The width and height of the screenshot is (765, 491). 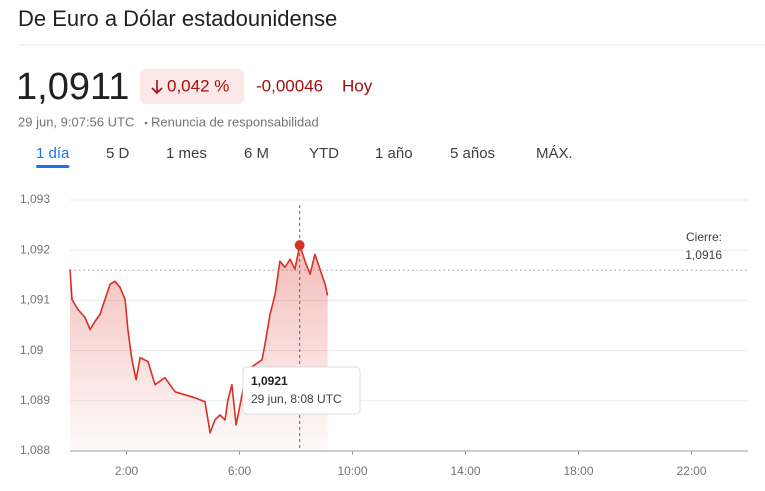 What do you see at coordinates (472, 153) in the screenshot?
I see `tab: 5 años` at bounding box center [472, 153].